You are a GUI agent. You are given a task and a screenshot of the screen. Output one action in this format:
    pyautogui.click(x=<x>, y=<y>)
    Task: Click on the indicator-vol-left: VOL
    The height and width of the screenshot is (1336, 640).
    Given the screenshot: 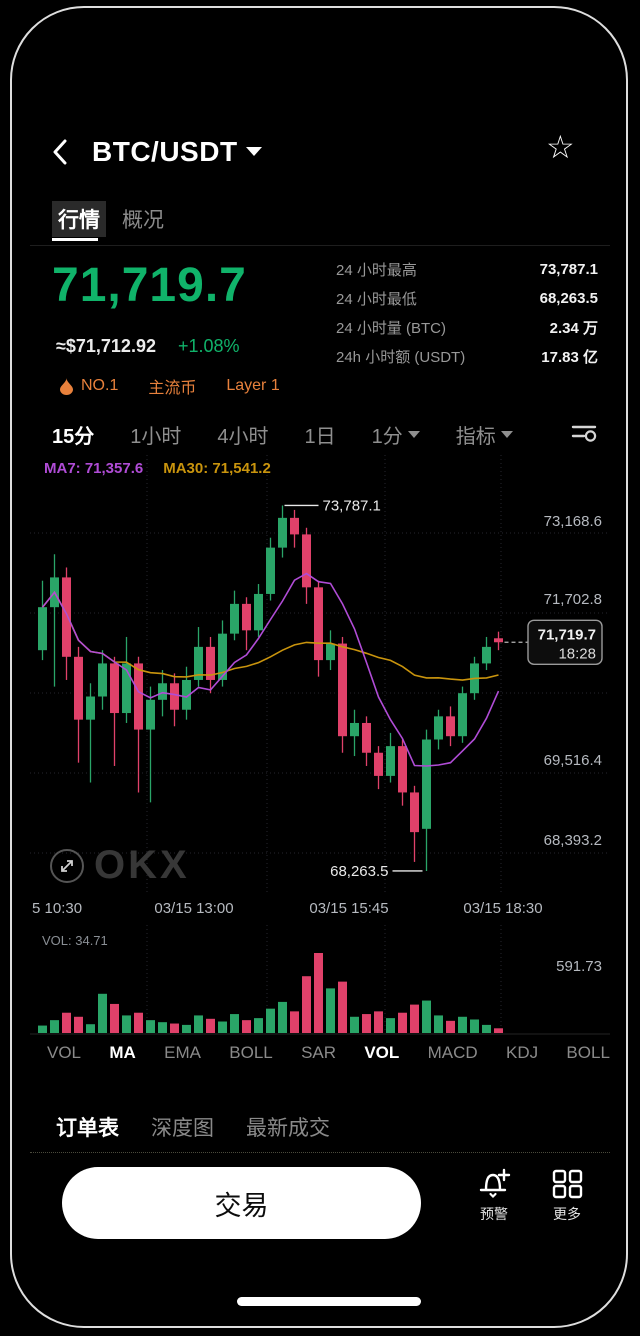 What is the action you would take?
    pyautogui.click(x=64, y=1052)
    